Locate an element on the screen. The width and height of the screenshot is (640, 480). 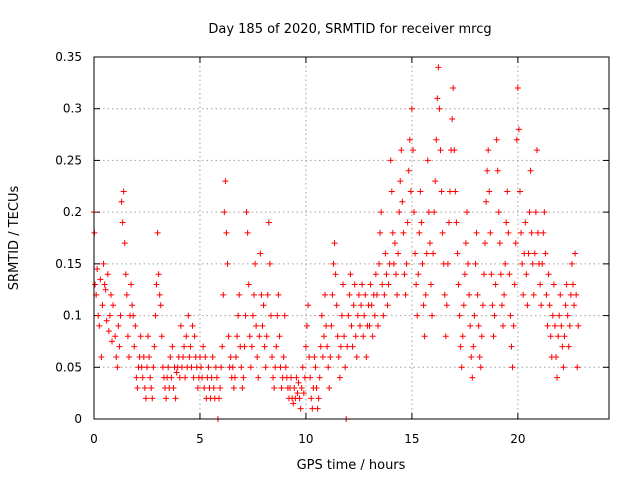
x-tick-label: 0 is located at coordinates (94, 439).